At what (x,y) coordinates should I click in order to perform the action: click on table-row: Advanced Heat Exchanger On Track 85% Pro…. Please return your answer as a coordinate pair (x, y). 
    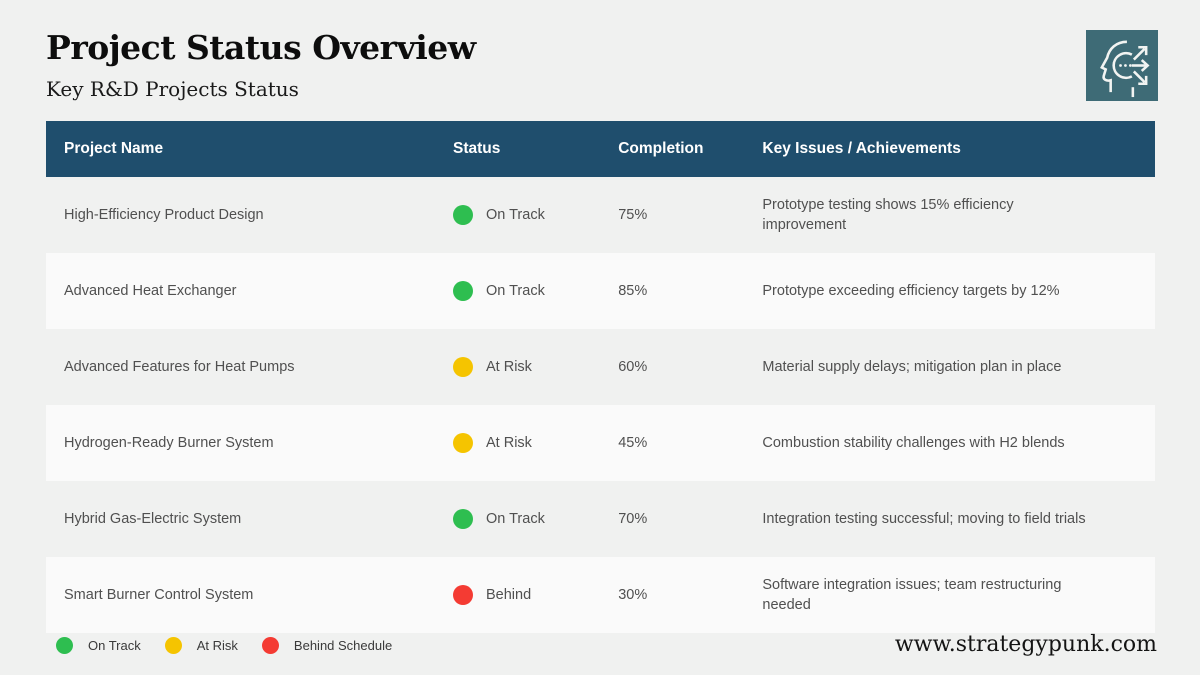
    Looking at the image, I should click on (600, 291).